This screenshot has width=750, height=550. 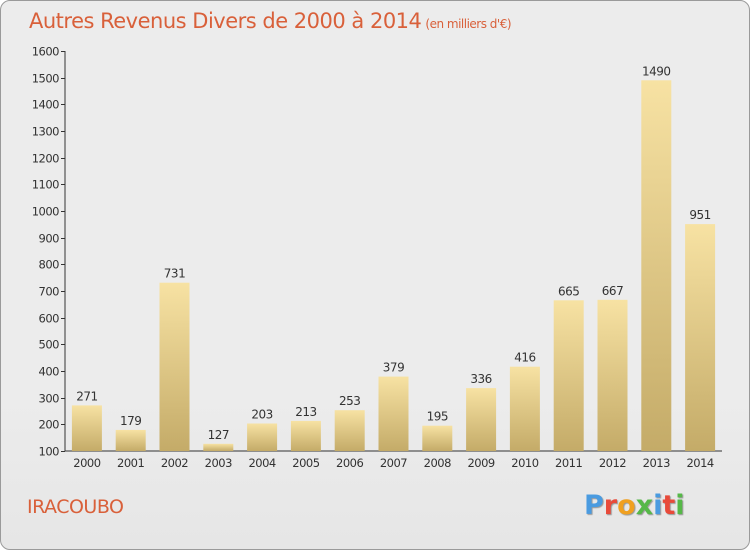 What do you see at coordinates (49, 239) in the screenshot?
I see `y-tick-label: 900` at bounding box center [49, 239].